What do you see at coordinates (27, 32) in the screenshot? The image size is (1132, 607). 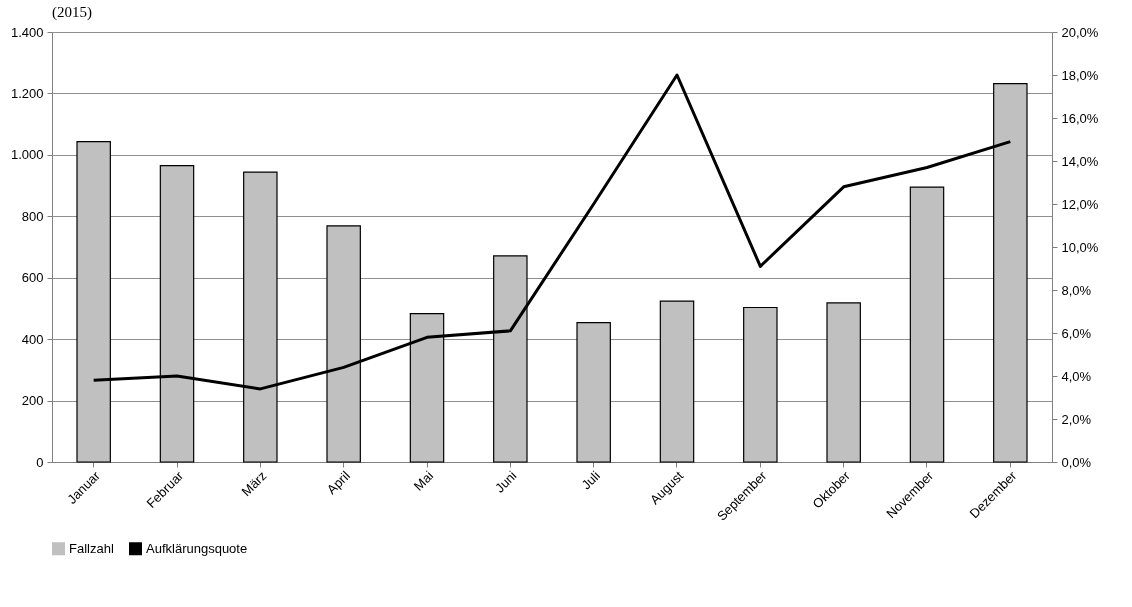 I see `y-tick-label: 1.400` at bounding box center [27, 32].